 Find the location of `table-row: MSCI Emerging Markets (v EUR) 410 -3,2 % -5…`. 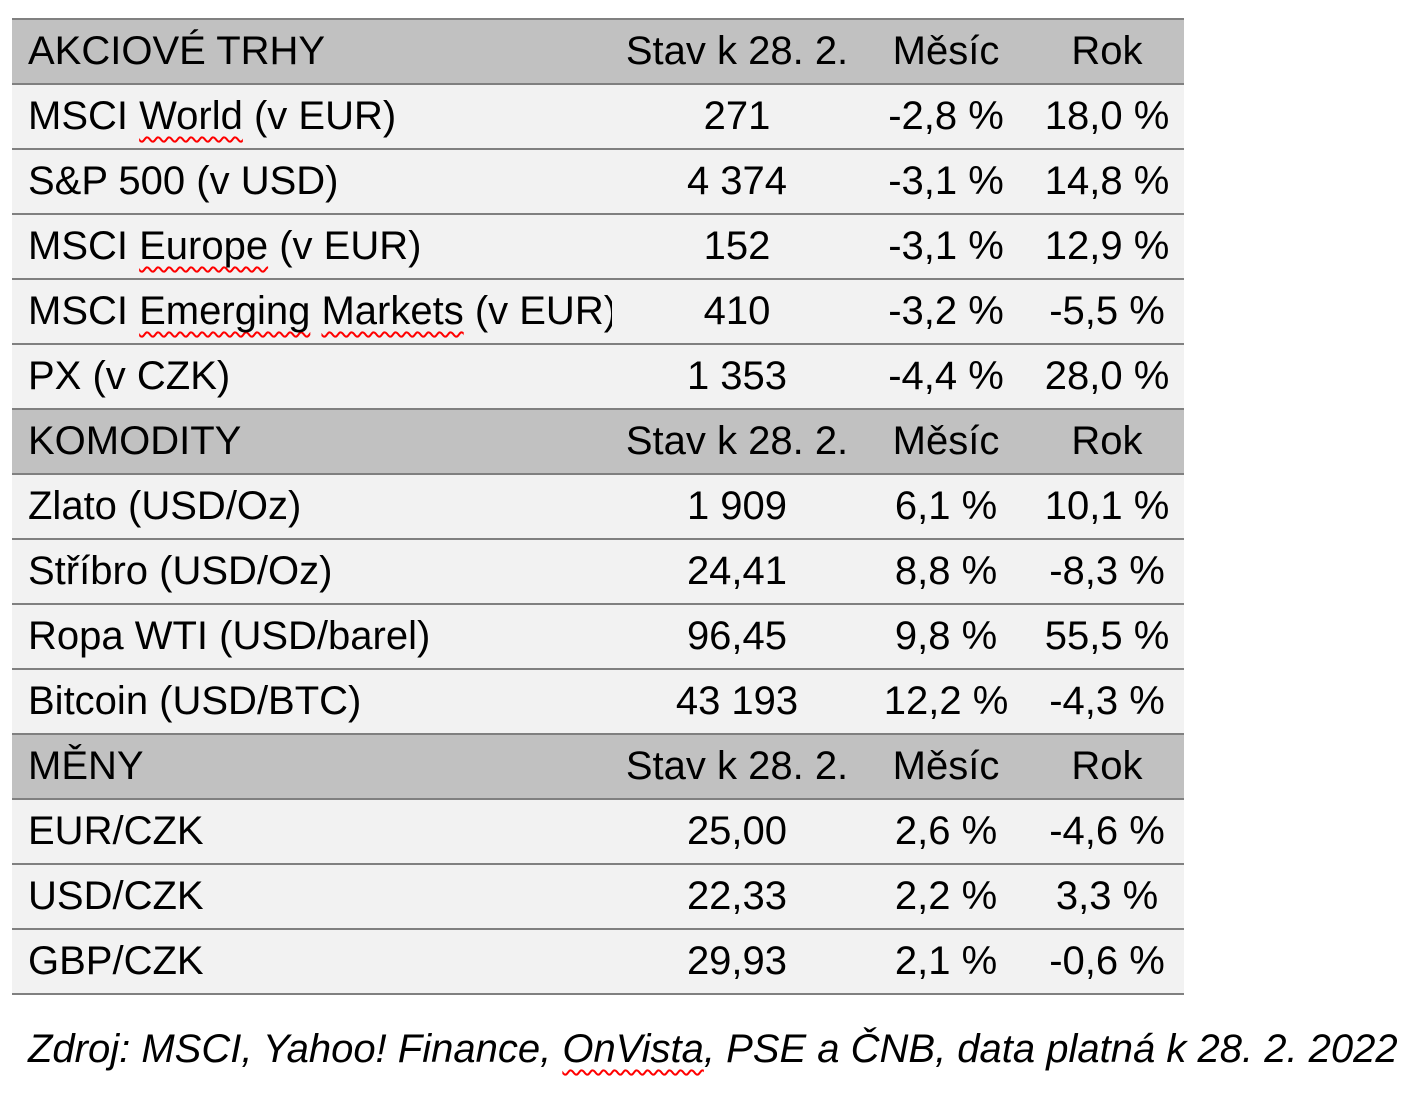

table-row: MSCI Emerging Markets (v EUR) 410 -3,2 % -5… is located at coordinates (598, 311).